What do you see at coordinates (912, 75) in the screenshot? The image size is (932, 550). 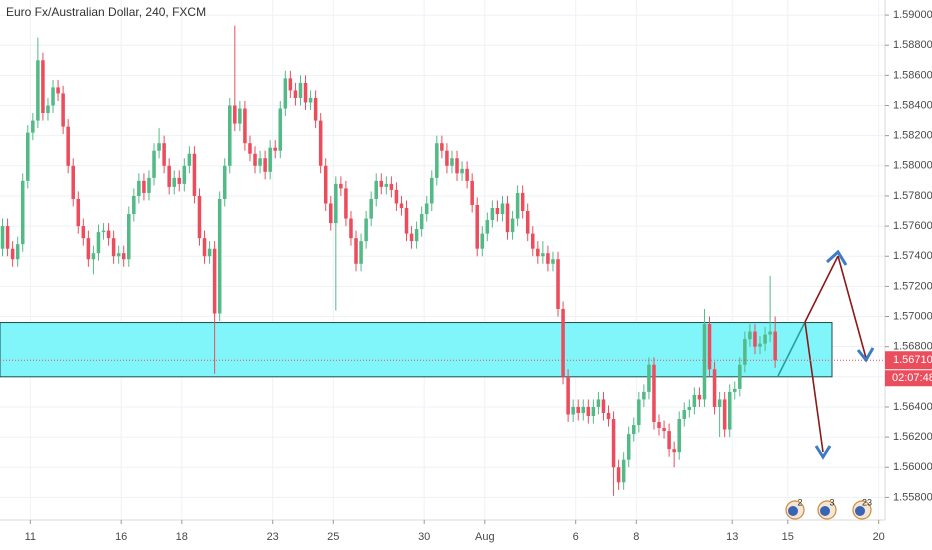 I see `y-tick-label: 1.58600` at bounding box center [912, 75].